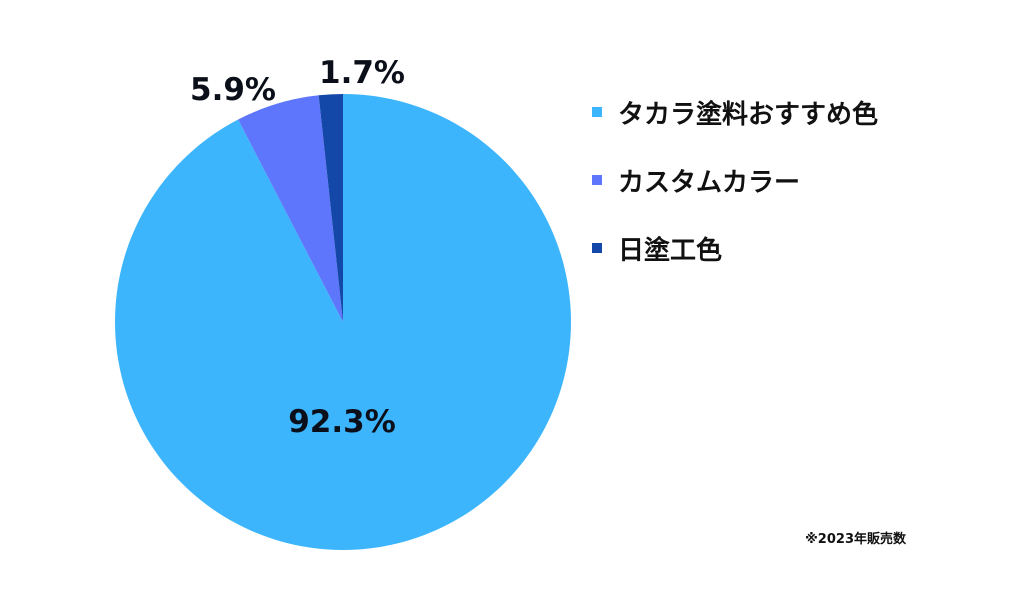 The height and width of the screenshot is (600, 1024). I want to click on slice-value-label: 5.9%, so click(233, 90).